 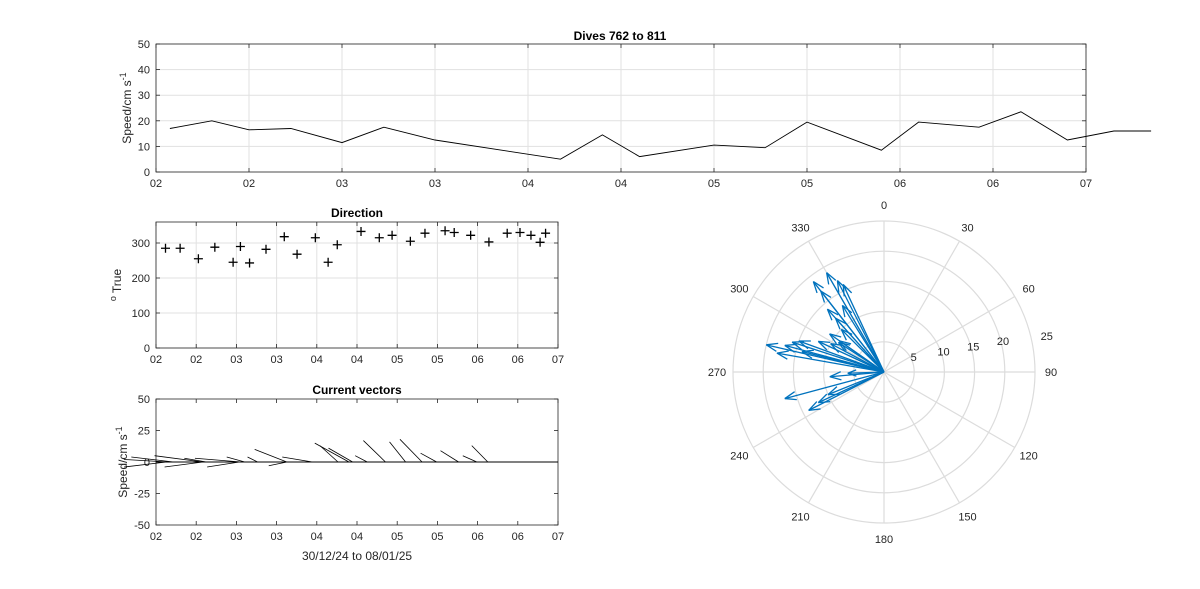 I want to click on vectors-ytick-label: 50, so click(x=144, y=400).